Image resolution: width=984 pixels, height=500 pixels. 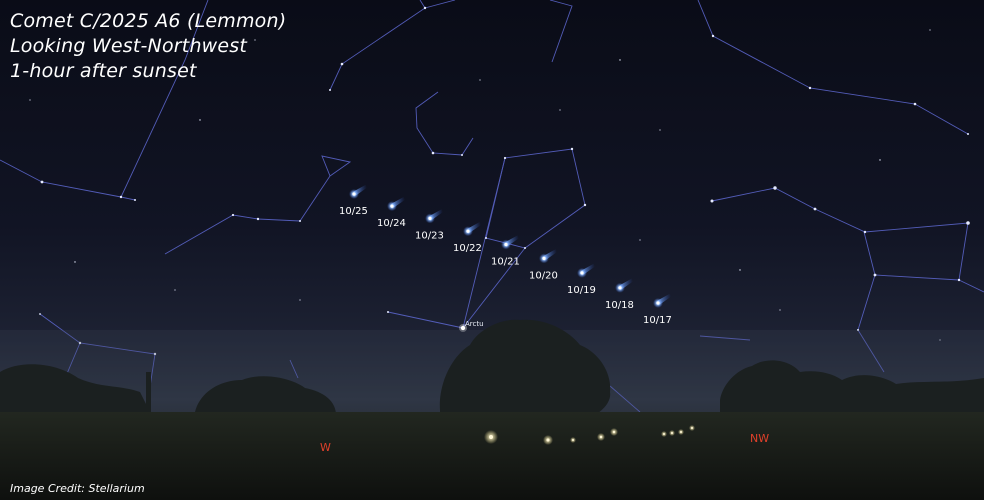 What do you see at coordinates (429, 225) in the screenshot?
I see `comet-marker: 10/23` at bounding box center [429, 225].